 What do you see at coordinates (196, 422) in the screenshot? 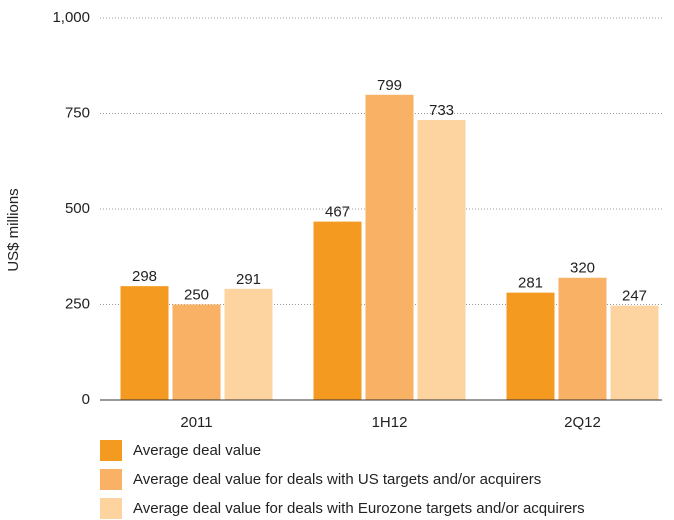
I see `x-tick-label: 2011` at bounding box center [196, 422].